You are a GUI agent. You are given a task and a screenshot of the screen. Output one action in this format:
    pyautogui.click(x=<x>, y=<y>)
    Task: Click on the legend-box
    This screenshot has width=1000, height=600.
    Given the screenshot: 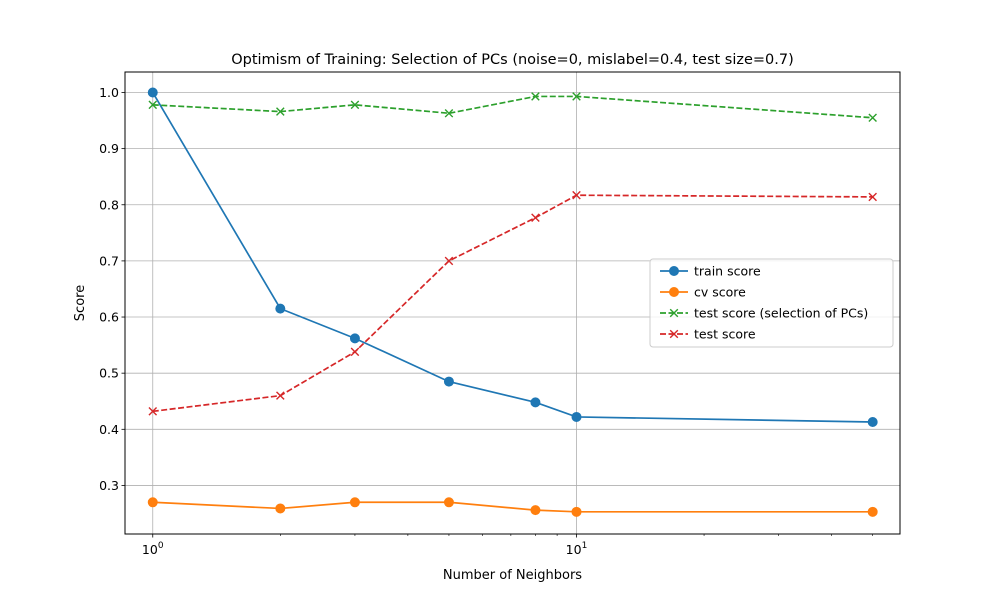 What is the action you would take?
    pyautogui.click(x=771, y=303)
    